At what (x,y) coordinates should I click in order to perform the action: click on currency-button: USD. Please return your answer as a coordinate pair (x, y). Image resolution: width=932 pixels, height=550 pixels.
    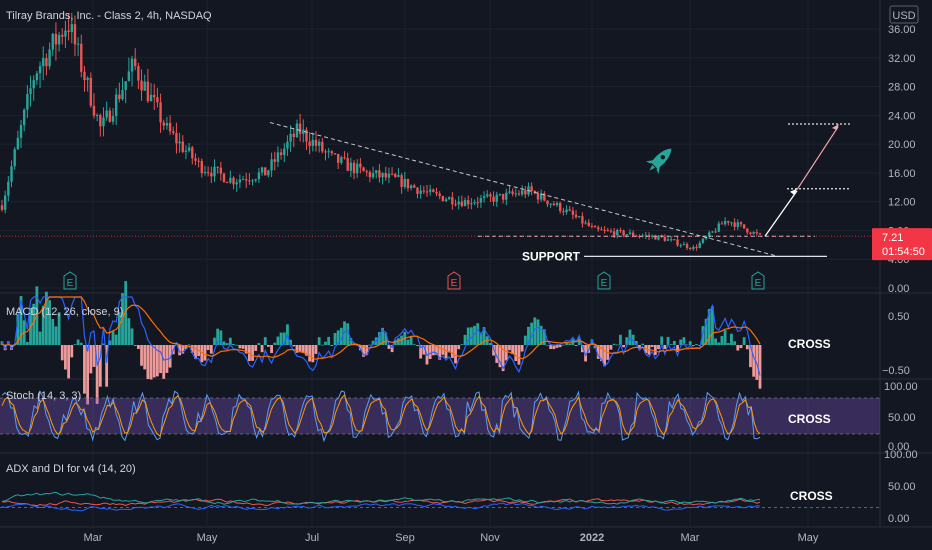
    Looking at the image, I should click on (904, 14).